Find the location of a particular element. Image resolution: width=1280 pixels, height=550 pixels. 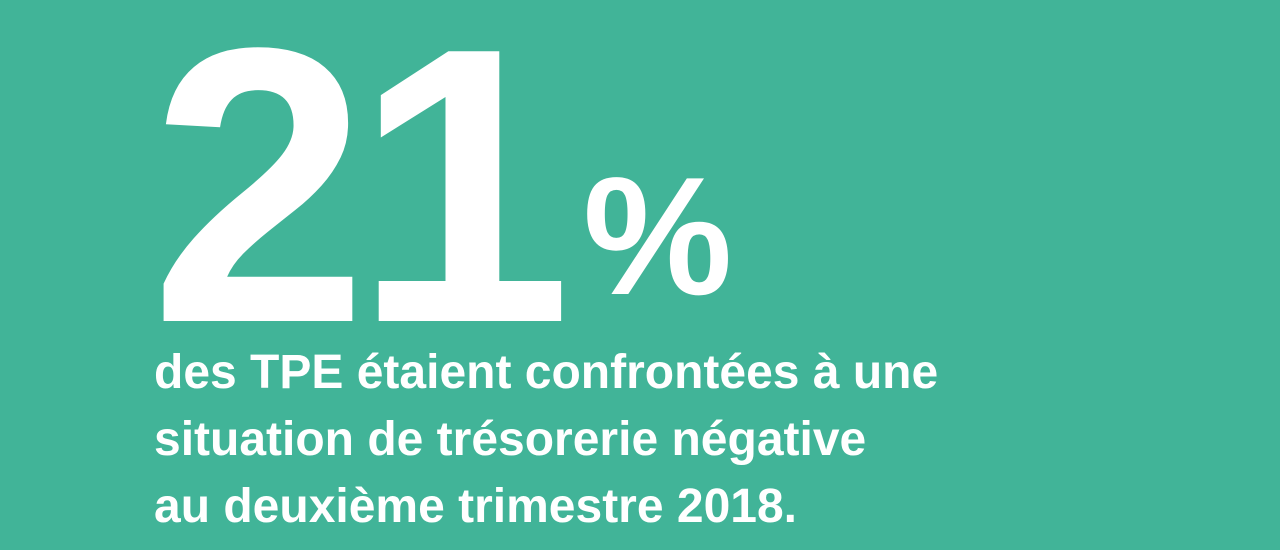

caption-line-1: des TPE étaient confrontées à une is located at coordinates (546, 372).